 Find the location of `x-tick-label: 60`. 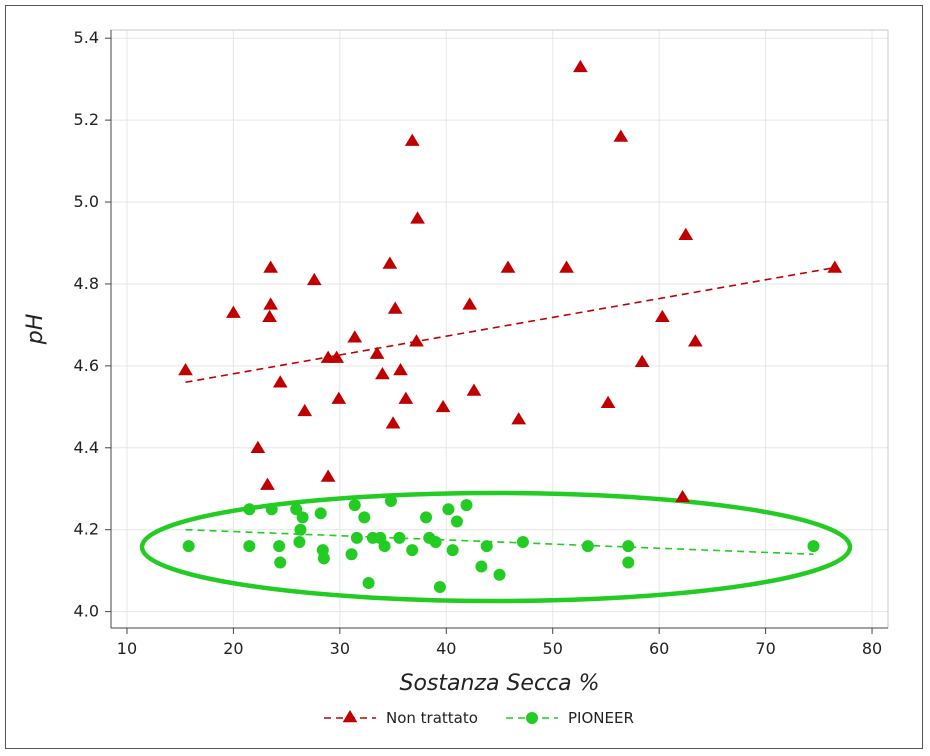

x-tick-label: 60 is located at coordinates (659, 648).